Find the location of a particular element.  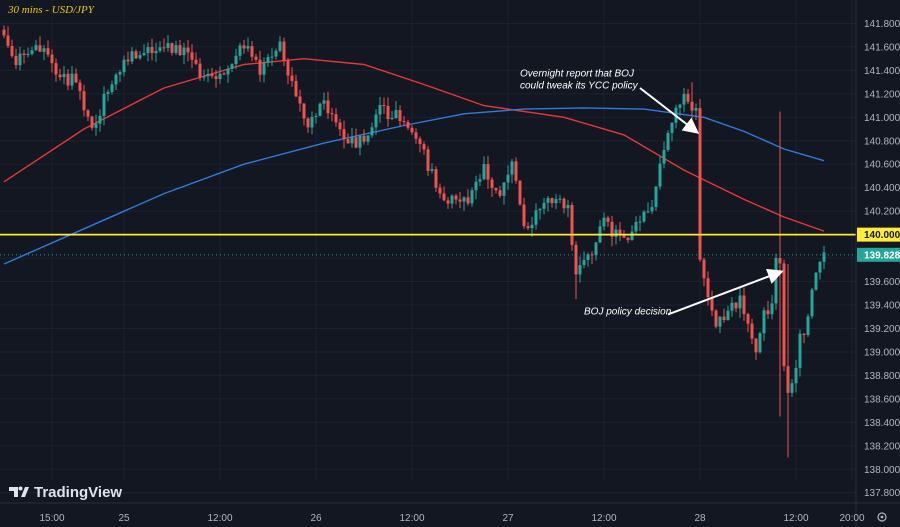

tradingview-logo: TradingView is located at coordinates (65, 492).